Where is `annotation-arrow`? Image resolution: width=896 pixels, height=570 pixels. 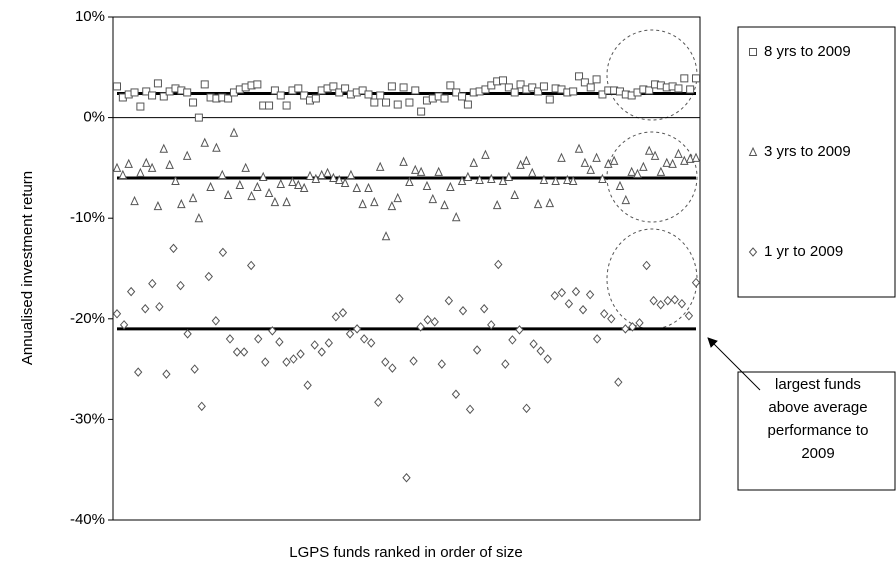
annotation-arrow is located at coordinates (734, 364).